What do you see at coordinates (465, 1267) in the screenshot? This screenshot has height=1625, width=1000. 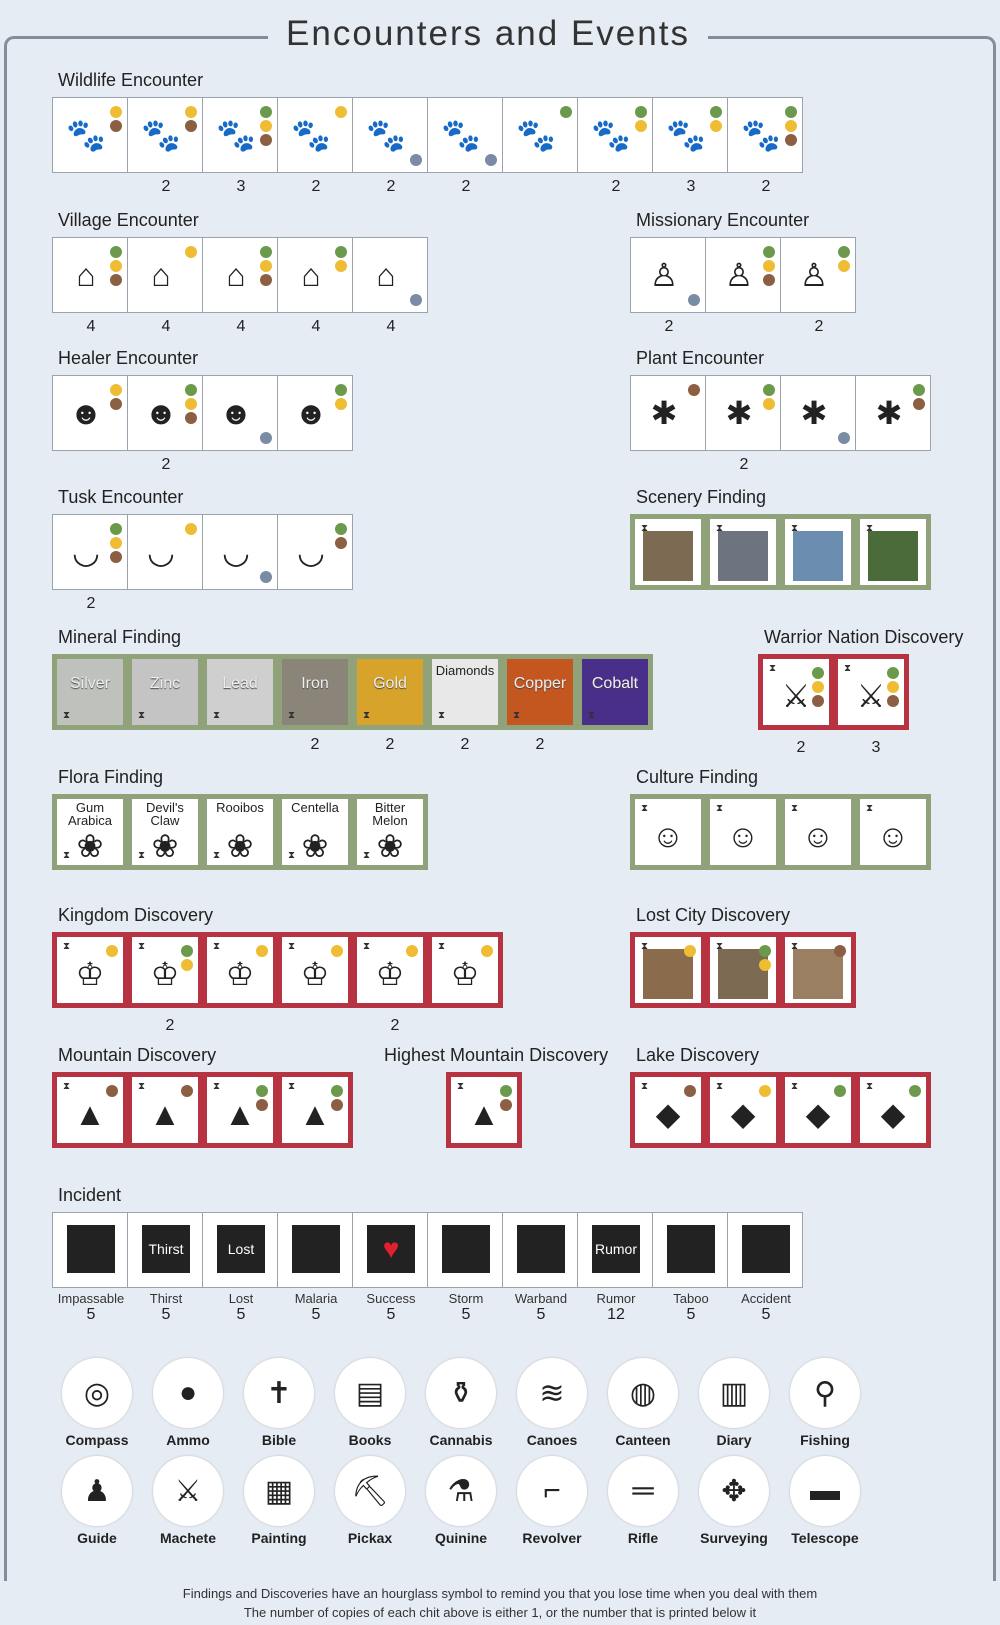 I see `incident-tile: Storm 5` at bounding box center [465, 1267].